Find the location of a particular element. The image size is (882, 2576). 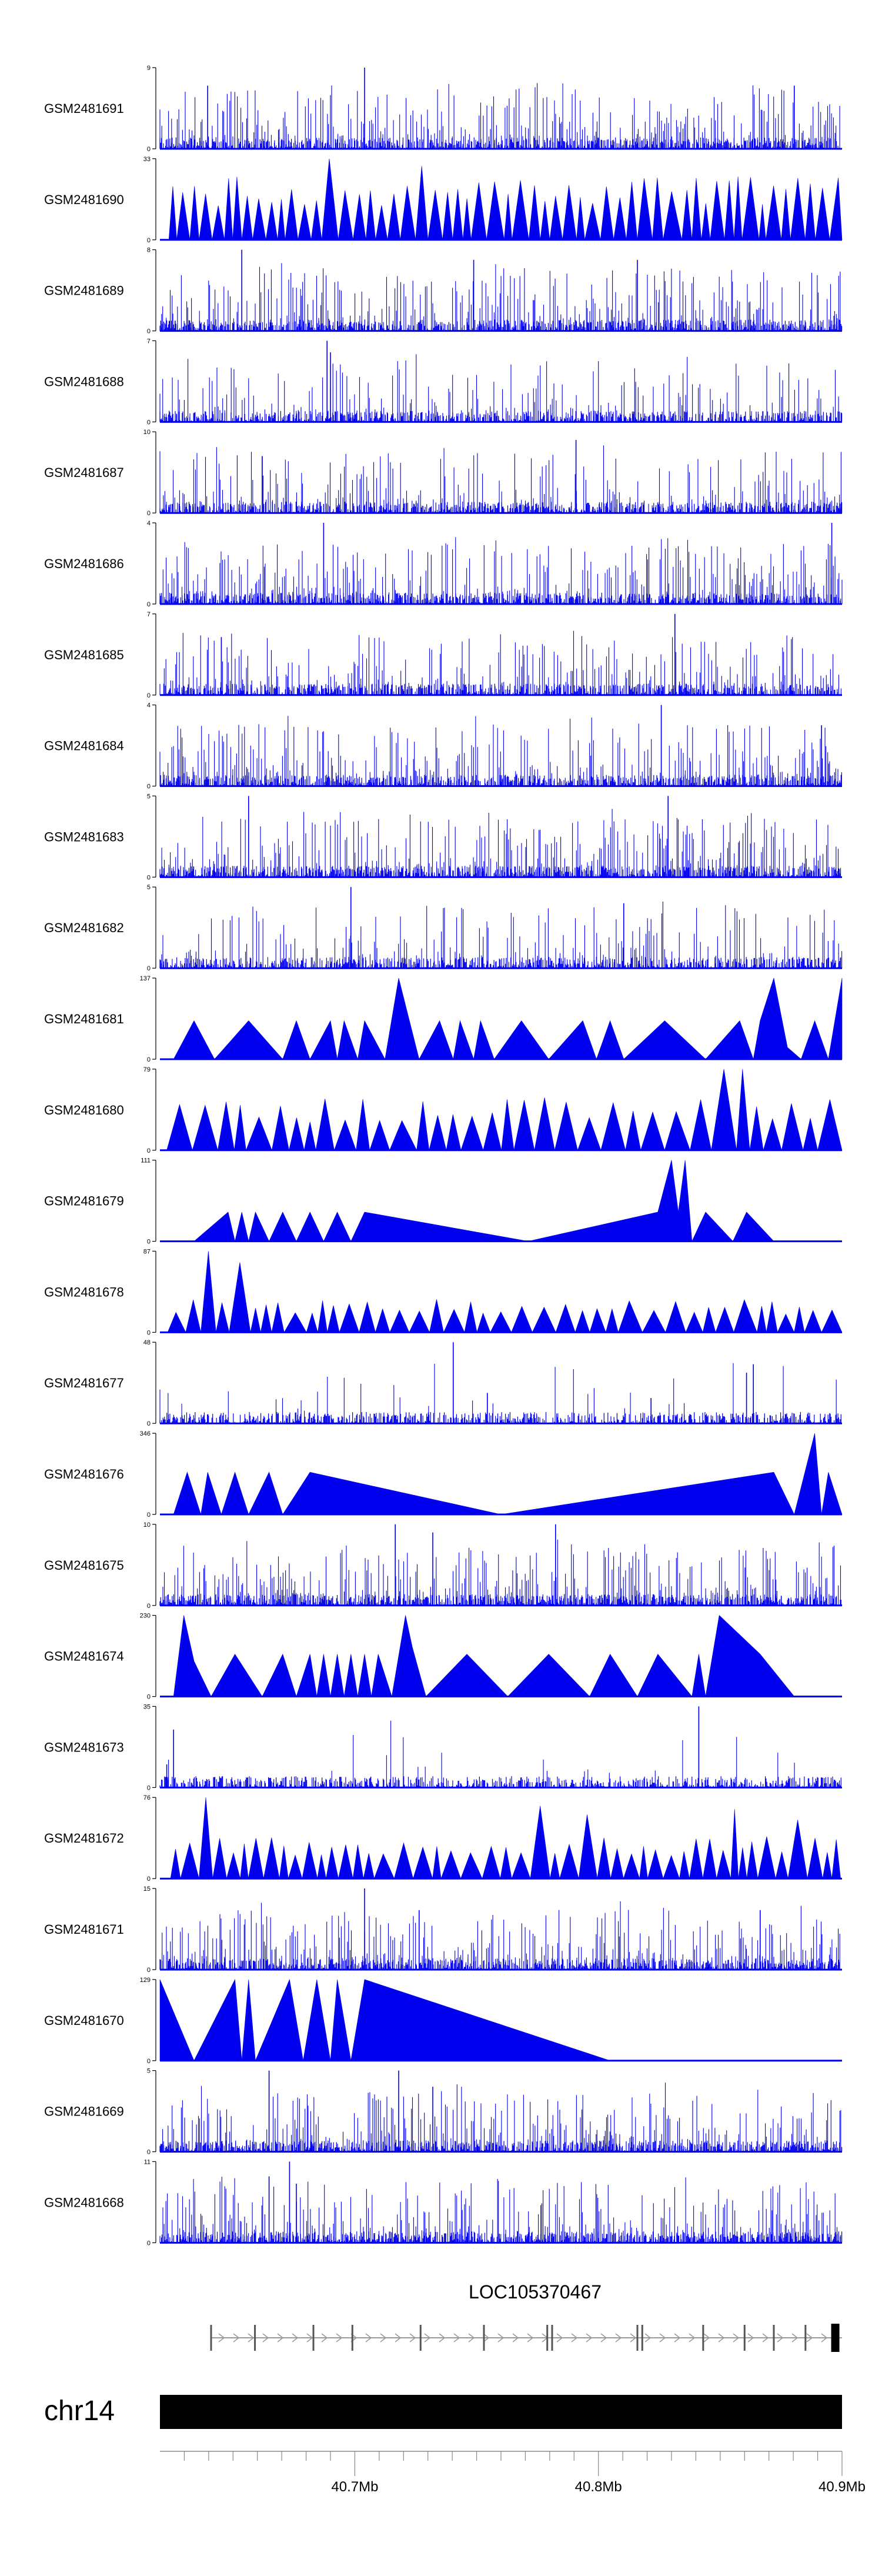

y-max-label: 48 is located at coordinates (147, 1342).